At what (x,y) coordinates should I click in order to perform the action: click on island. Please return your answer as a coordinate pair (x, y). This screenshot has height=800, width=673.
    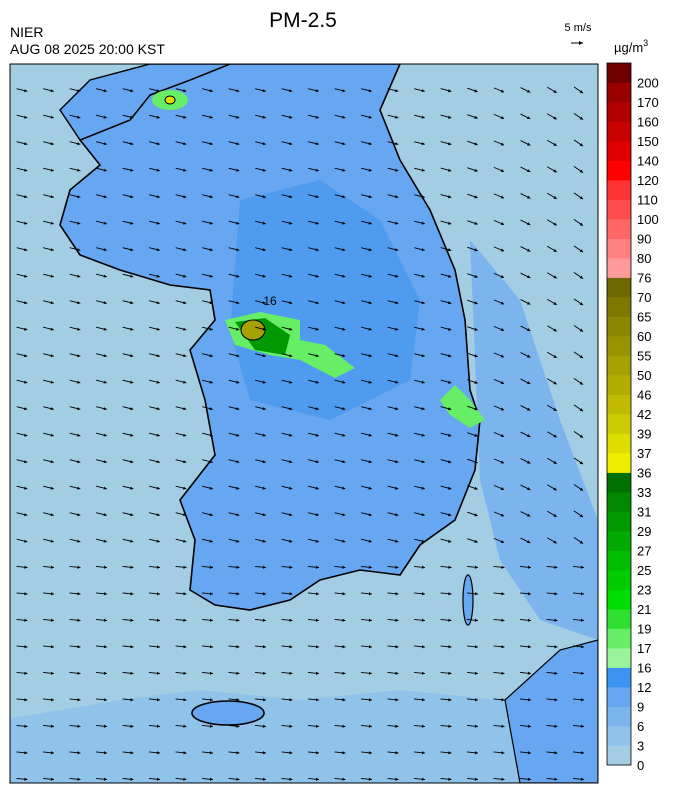
    Looking at the image, I should click on (228, 713).